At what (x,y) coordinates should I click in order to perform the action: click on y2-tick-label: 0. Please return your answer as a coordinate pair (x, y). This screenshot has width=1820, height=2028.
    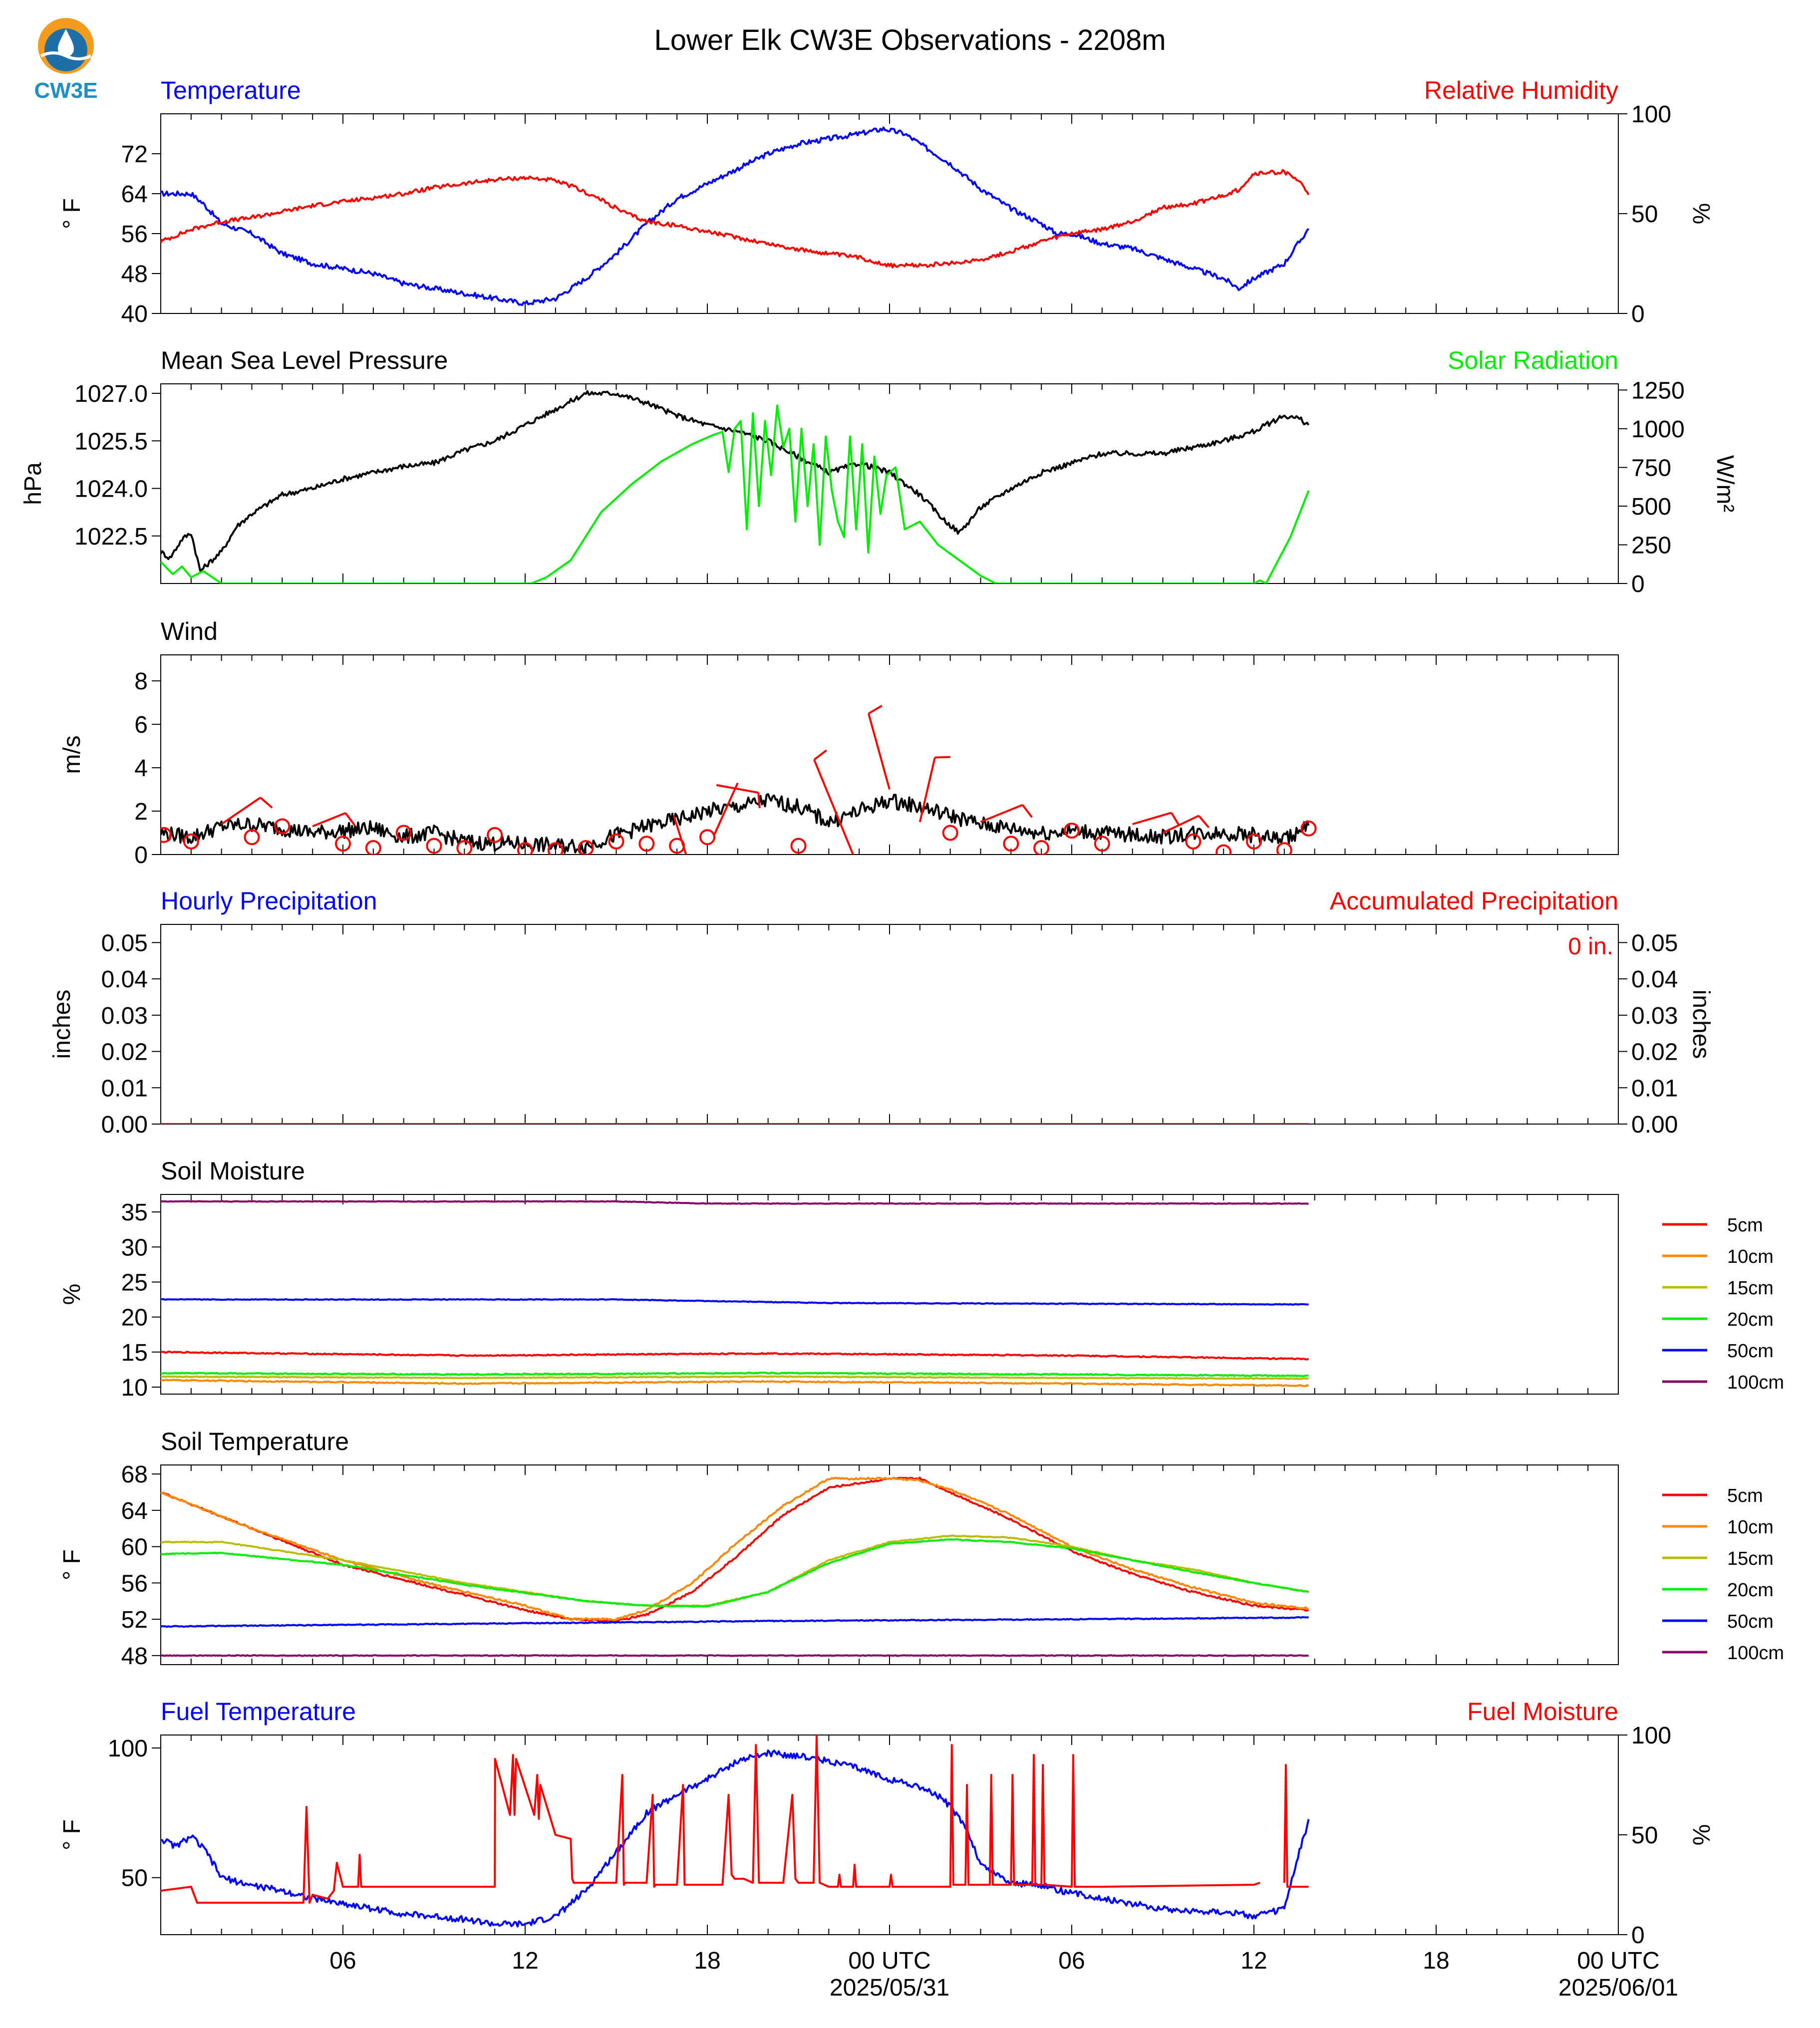
    Looking at the image, I should click on (1638, 584).